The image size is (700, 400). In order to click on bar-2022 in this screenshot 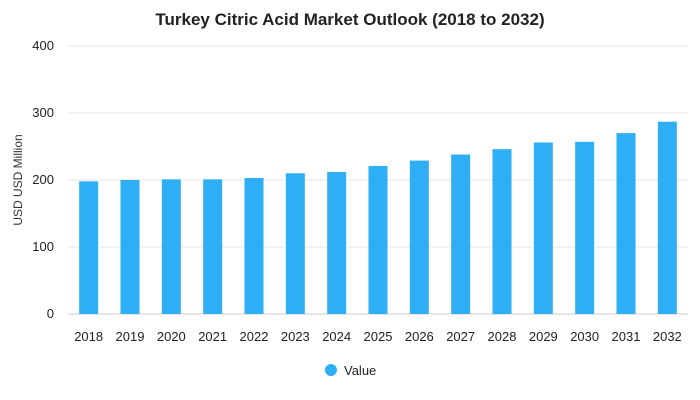, I will do `click(254, 246)`.